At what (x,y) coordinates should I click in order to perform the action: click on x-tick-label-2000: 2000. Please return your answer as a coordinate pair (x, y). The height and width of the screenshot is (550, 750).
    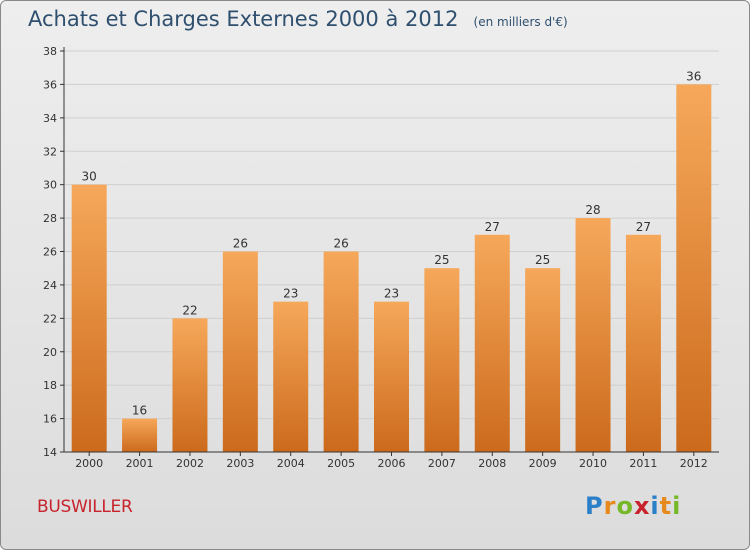
    Looking at the image, I should click on (89, 463).